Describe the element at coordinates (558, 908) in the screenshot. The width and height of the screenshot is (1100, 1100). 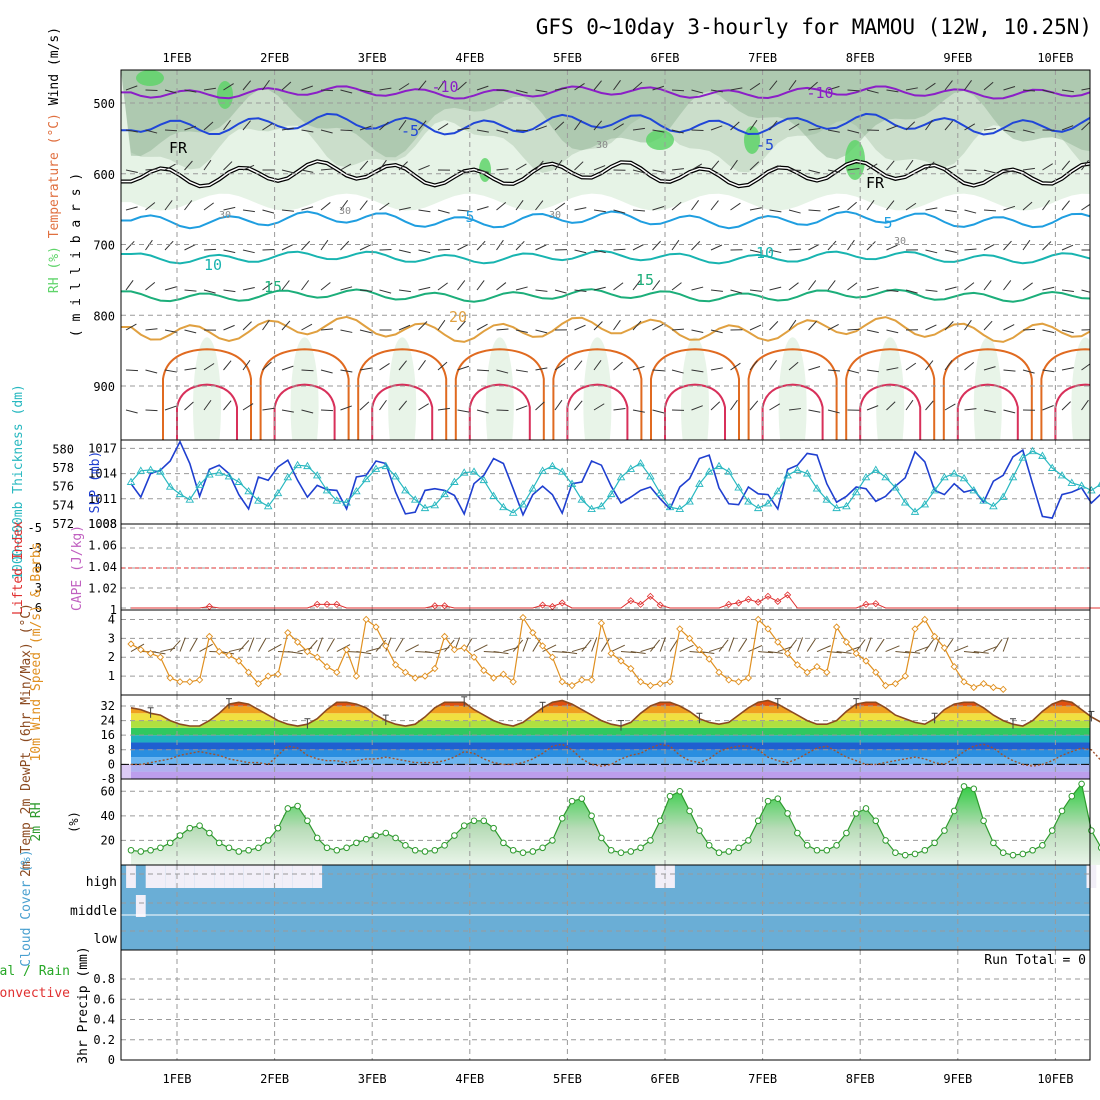
I see `cloudcover-panel: high middle low Cloud Cover (%)` at that location.